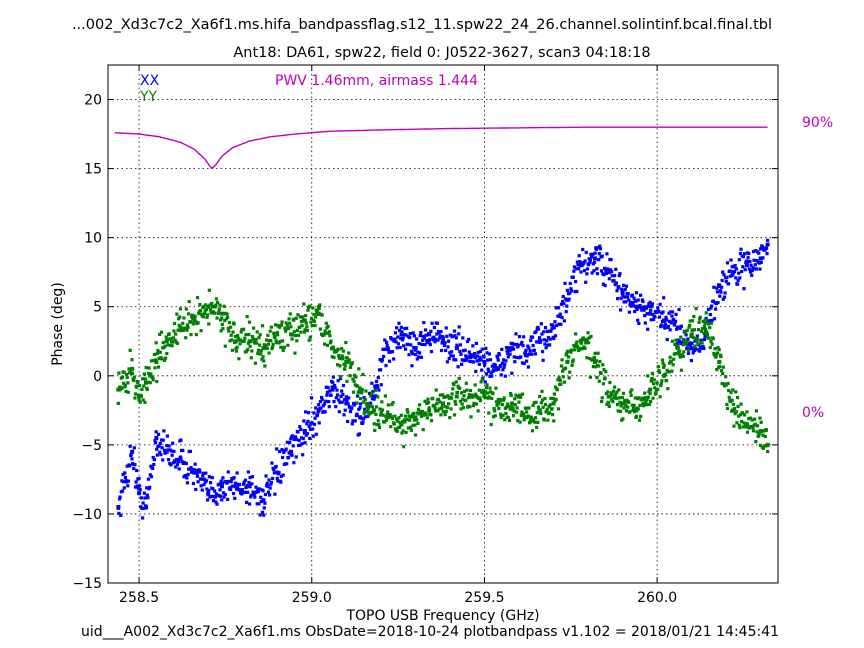 Image resolution: width=864 pixels, height=648 pixels. Describe the element at coordinates (148, 97) in the screenshot. I see `legend-yy: YY` at that location.